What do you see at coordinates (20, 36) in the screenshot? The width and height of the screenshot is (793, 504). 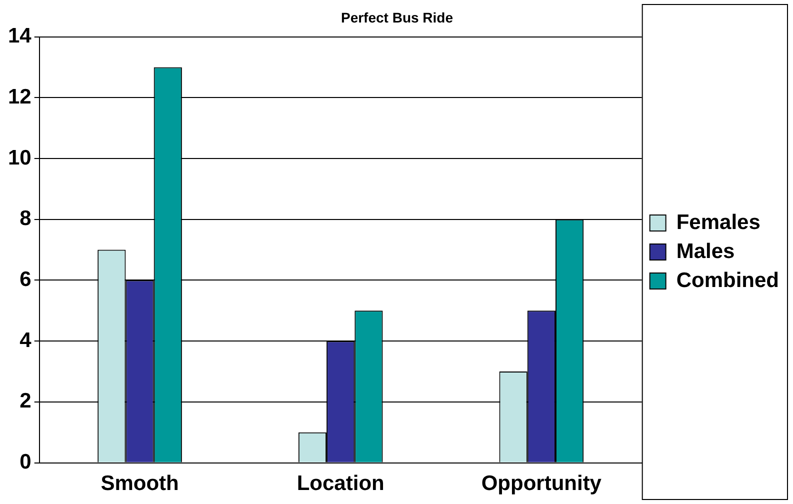 I see `y-tick-label: 14` at bounding box center [20, 36].